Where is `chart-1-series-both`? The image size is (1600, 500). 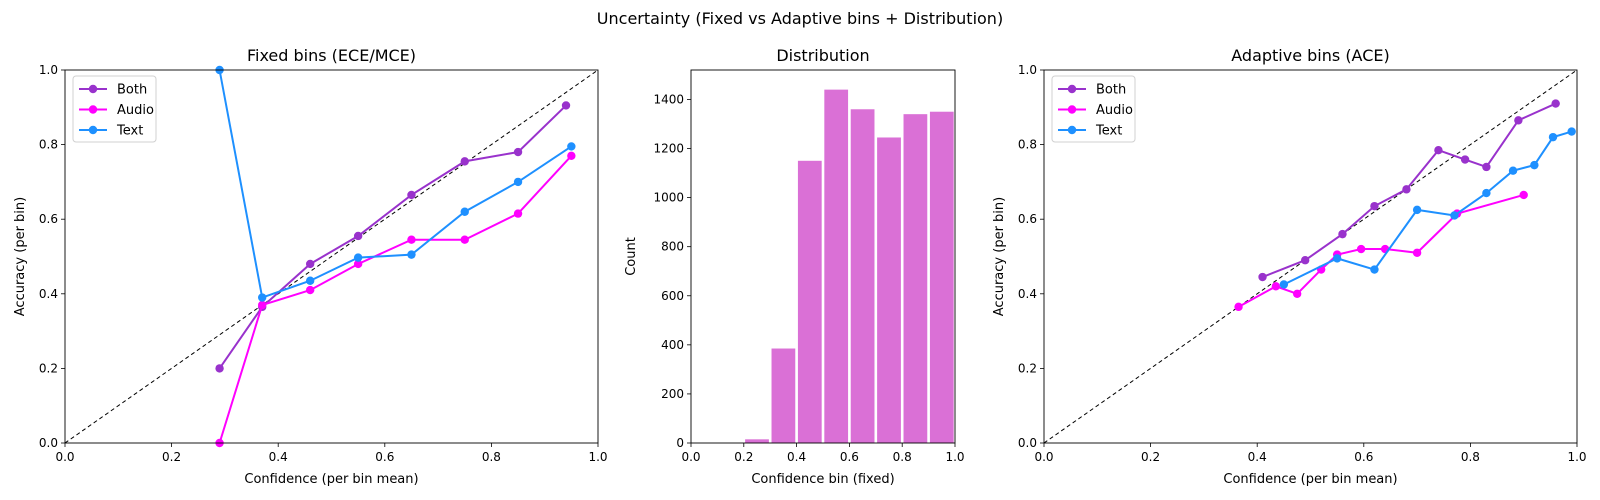 chart-1-series-both is located at coordinates (393, 237).